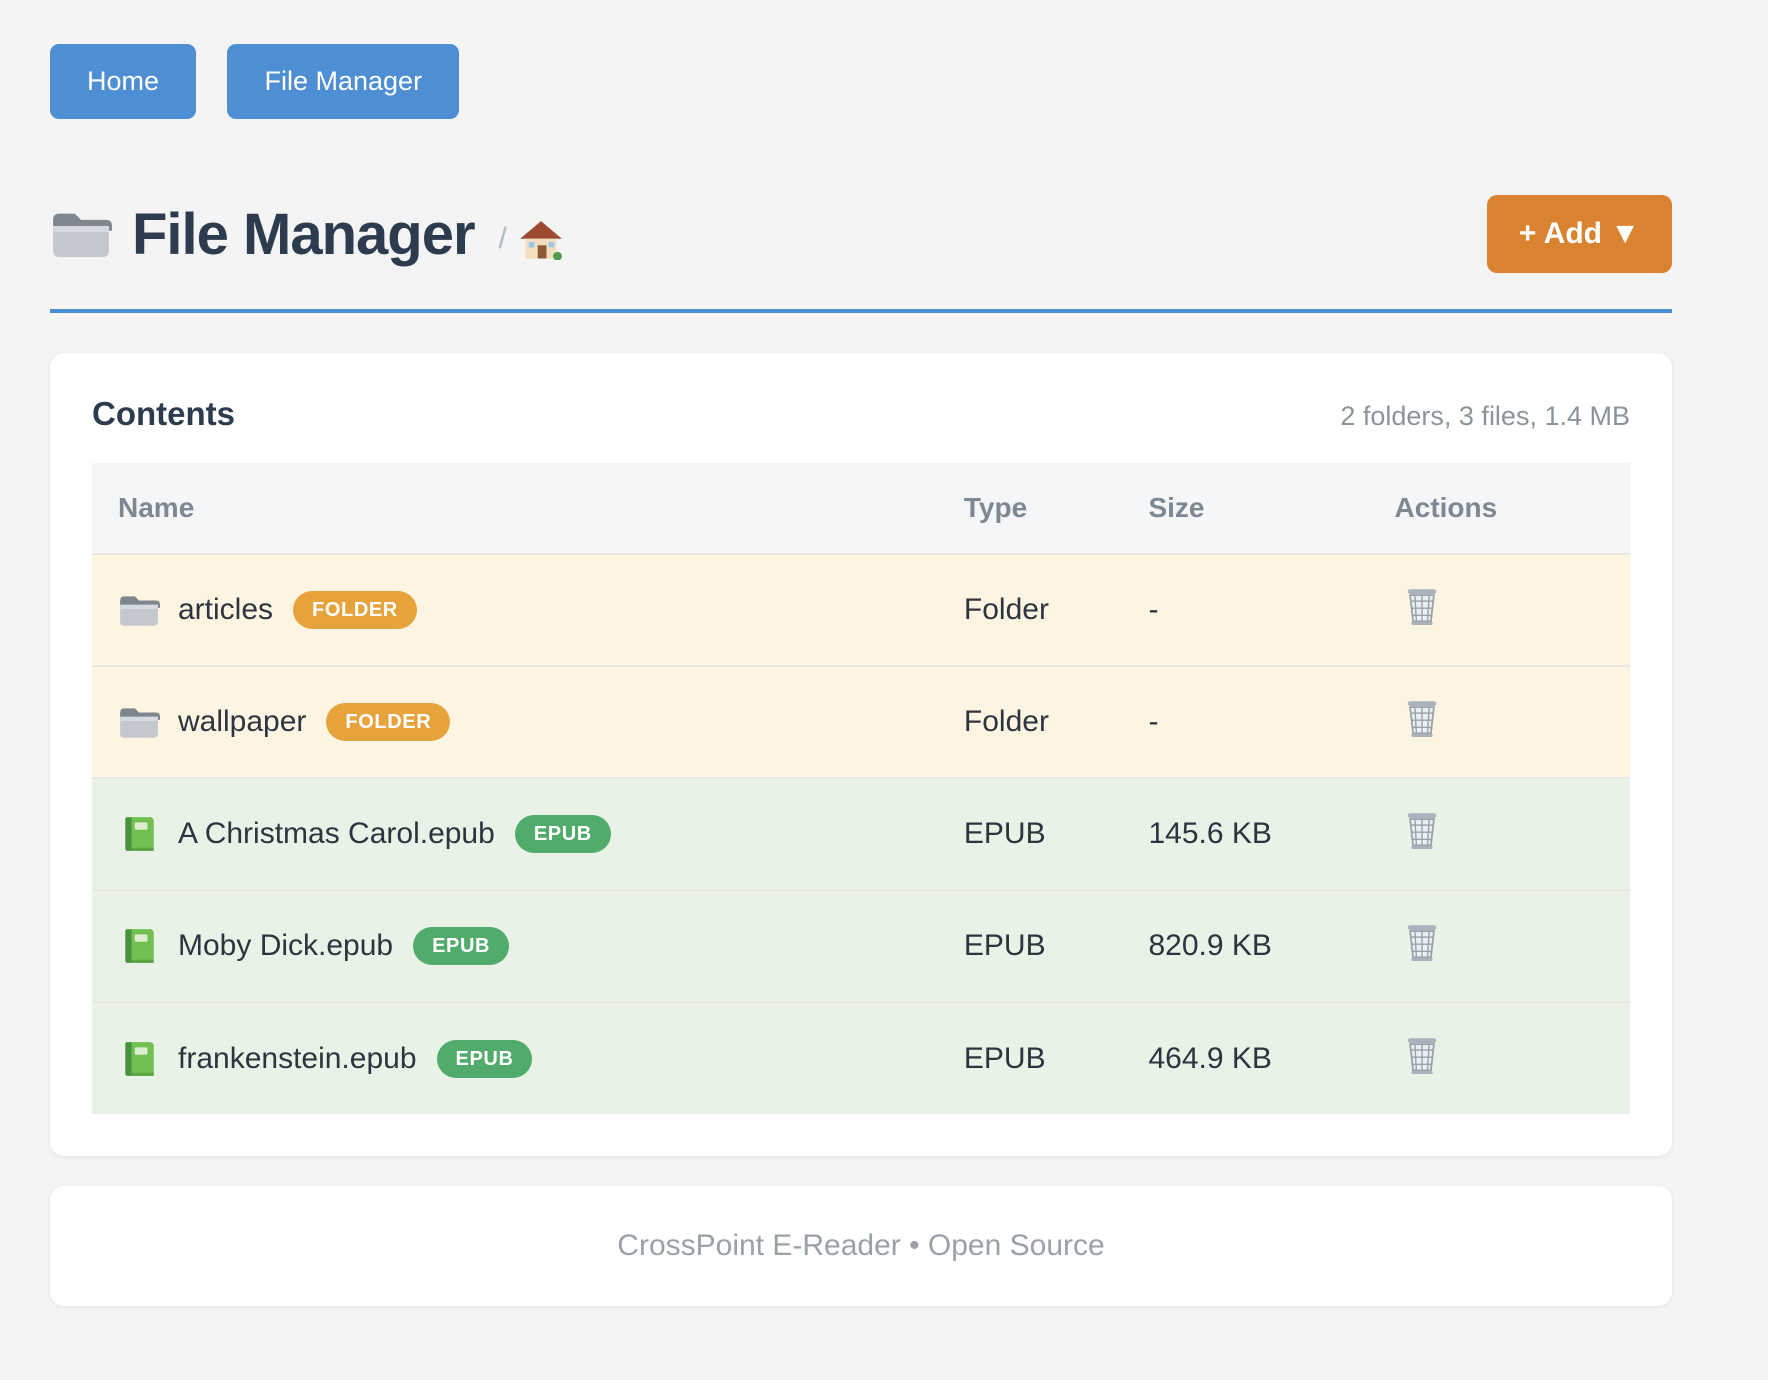 The width and height of the screenshot is (1768, 1380). I want to click on table-row: articles FOLDER Folder -, so click(861, 610).